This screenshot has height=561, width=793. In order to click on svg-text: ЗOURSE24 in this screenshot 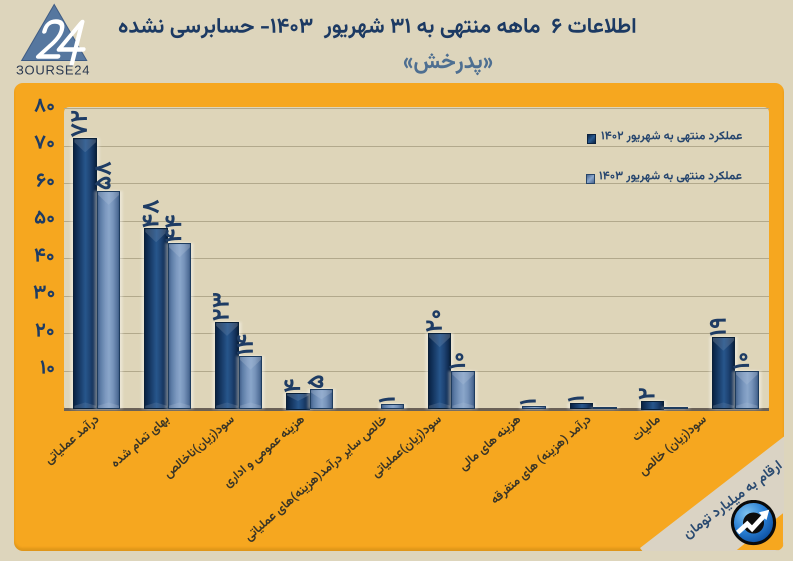, I will do `click(53, 70)`.